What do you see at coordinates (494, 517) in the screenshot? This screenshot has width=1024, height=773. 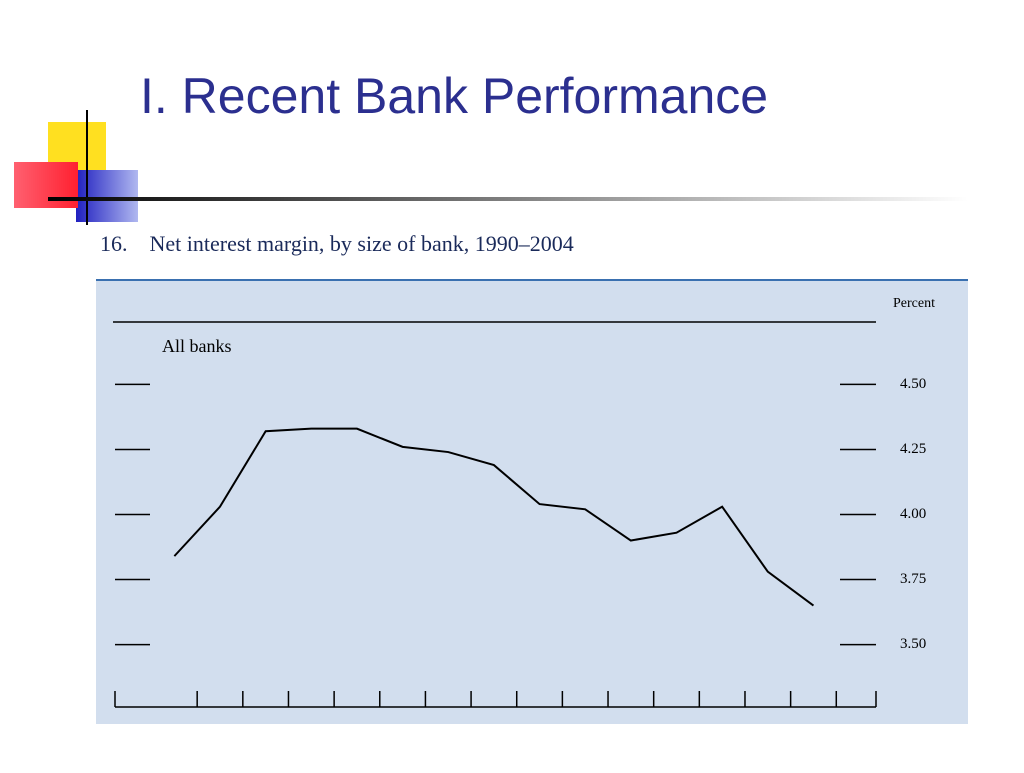 I see `series-line` at bounding box center [494, 517].